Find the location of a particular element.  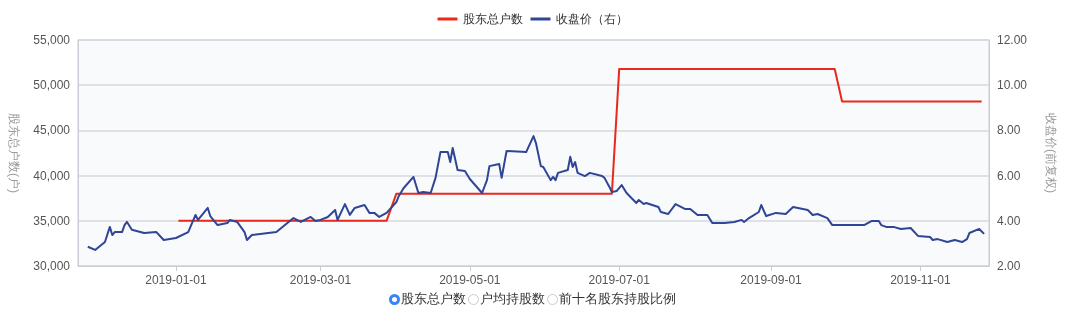

y2-tick-label: 10.00 is located at coordinates (1012, 85).